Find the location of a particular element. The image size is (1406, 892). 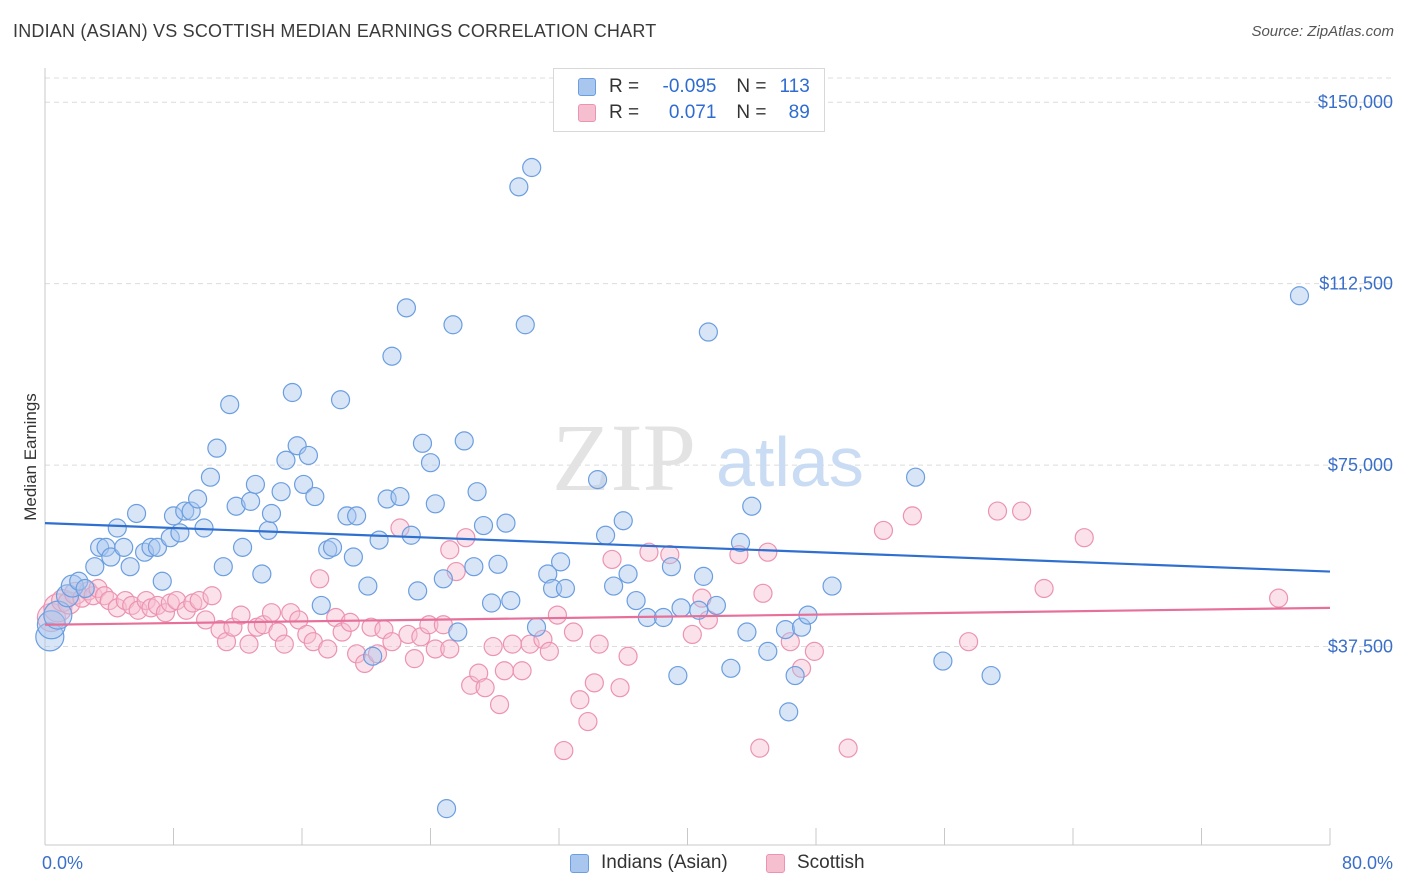

legend-row-indians: R = -0.095 N = 113 is located at coordinates (694, 87).